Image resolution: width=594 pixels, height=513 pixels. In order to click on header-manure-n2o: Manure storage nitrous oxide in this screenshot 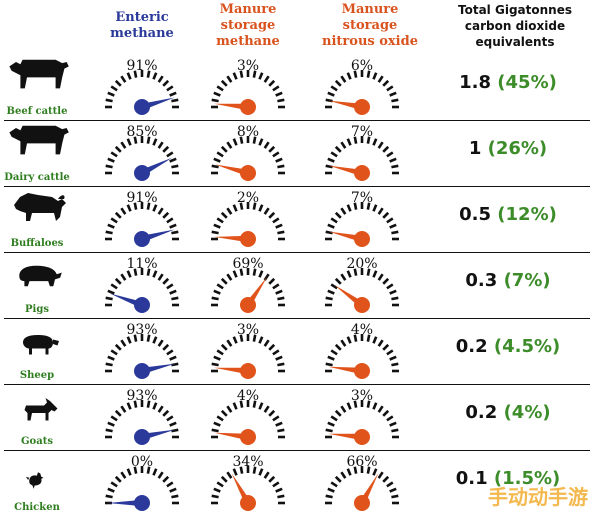, I will do `click(370, 26)`.